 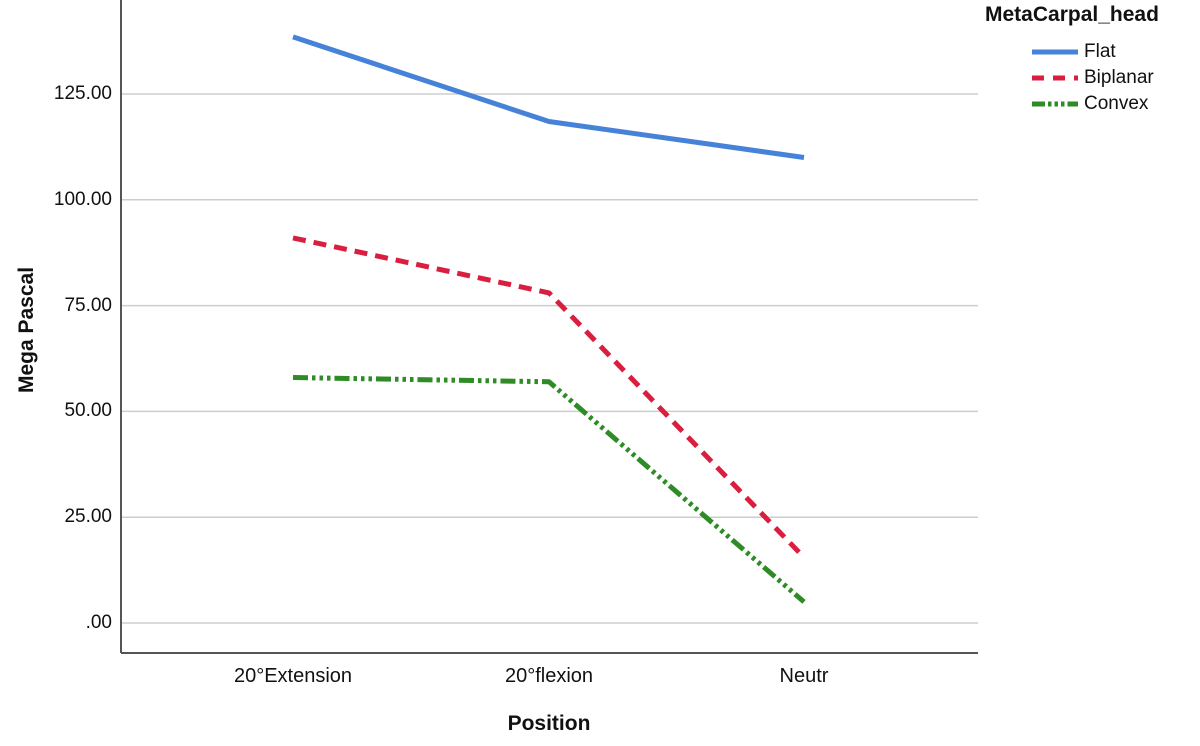 I want to click on legend-swatch-dashed-line-icon, so click(x=1055, y=78).